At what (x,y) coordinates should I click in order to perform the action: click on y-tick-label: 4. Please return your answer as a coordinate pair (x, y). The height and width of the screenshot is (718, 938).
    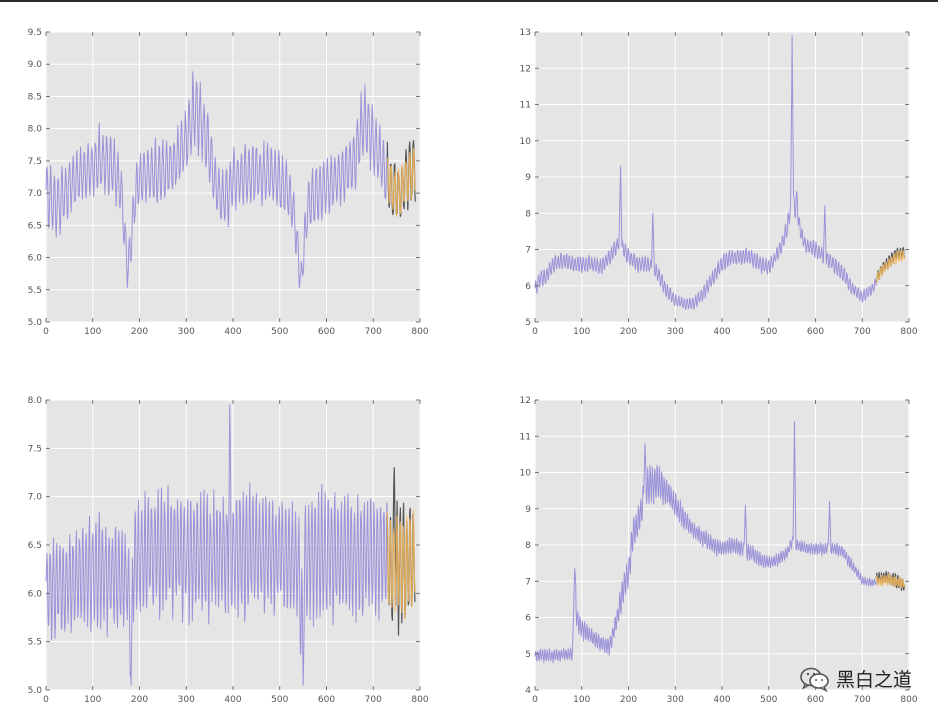
    Looking at the image, I should click on (528, 691).